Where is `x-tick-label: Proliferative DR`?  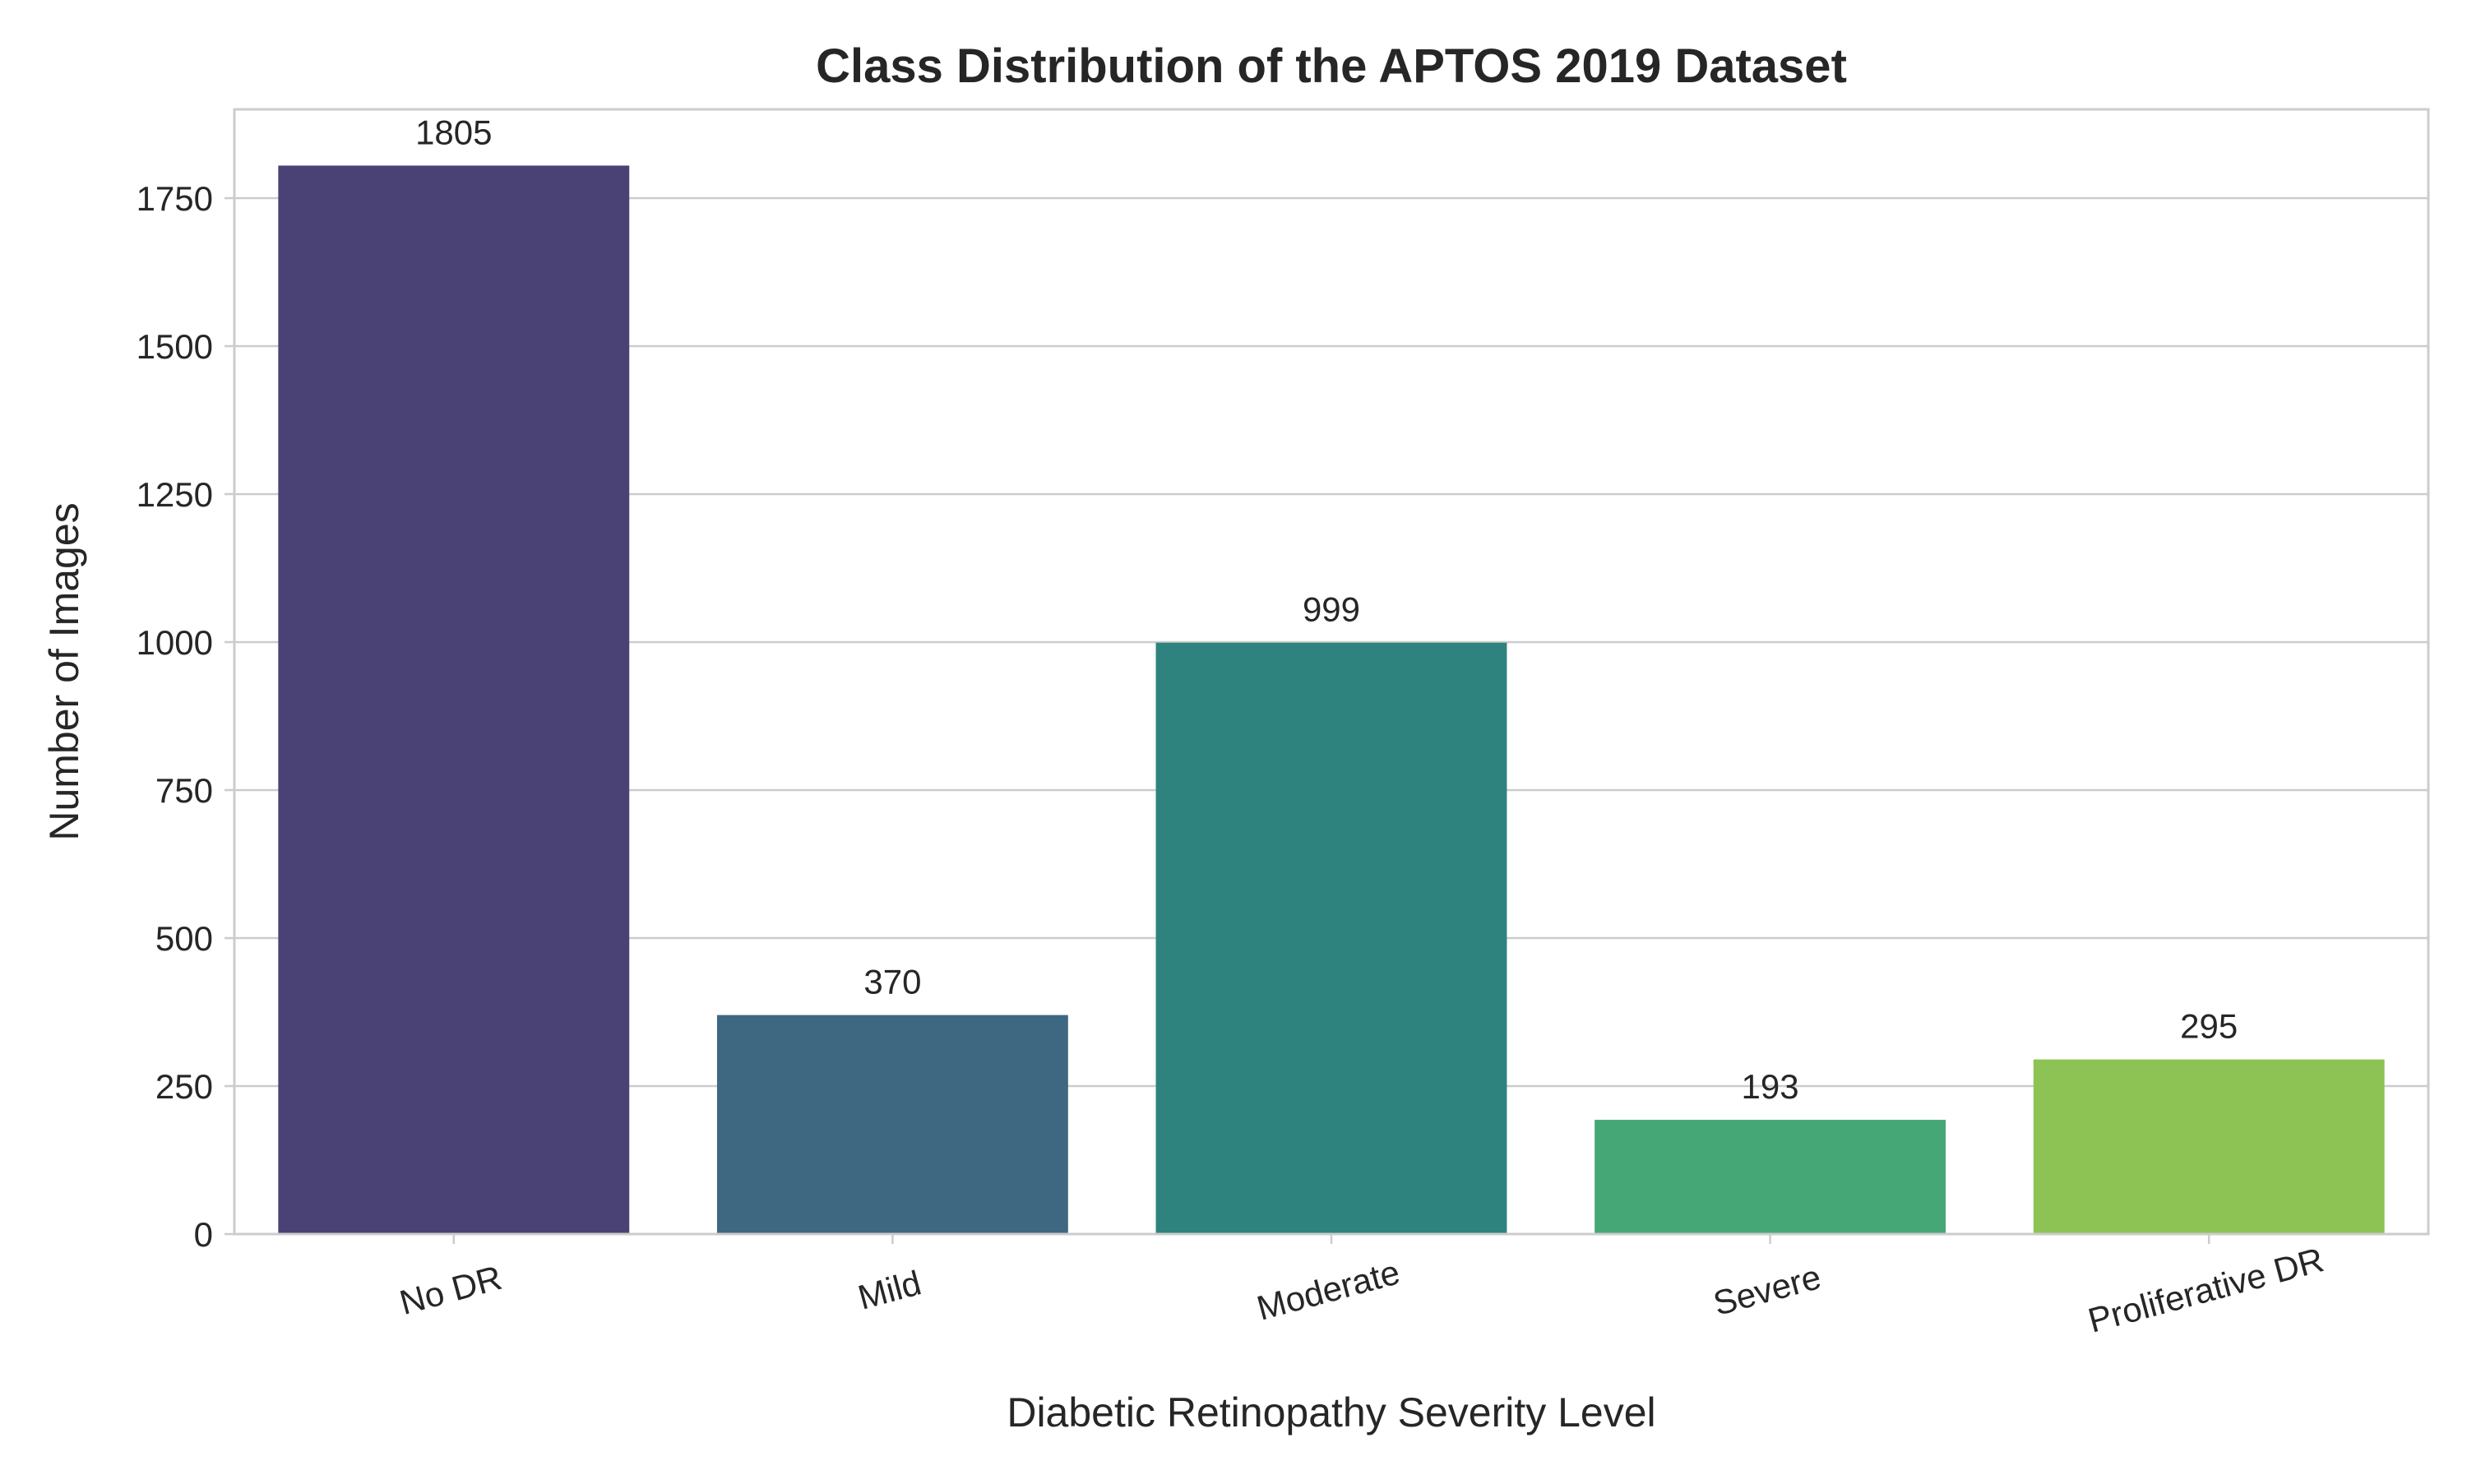
x-tick-label: Proliferative DR is located at coordinates (2205, 1290).